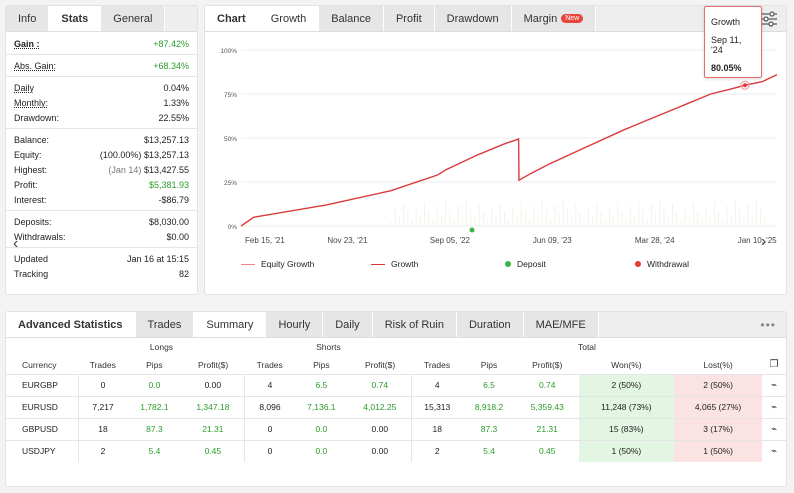 This screenshot has width=794, height=493. Describe the element at coordinates (347, 240) in the screenshot. I see `x-tick-label: Nov 23, '21` at that location.